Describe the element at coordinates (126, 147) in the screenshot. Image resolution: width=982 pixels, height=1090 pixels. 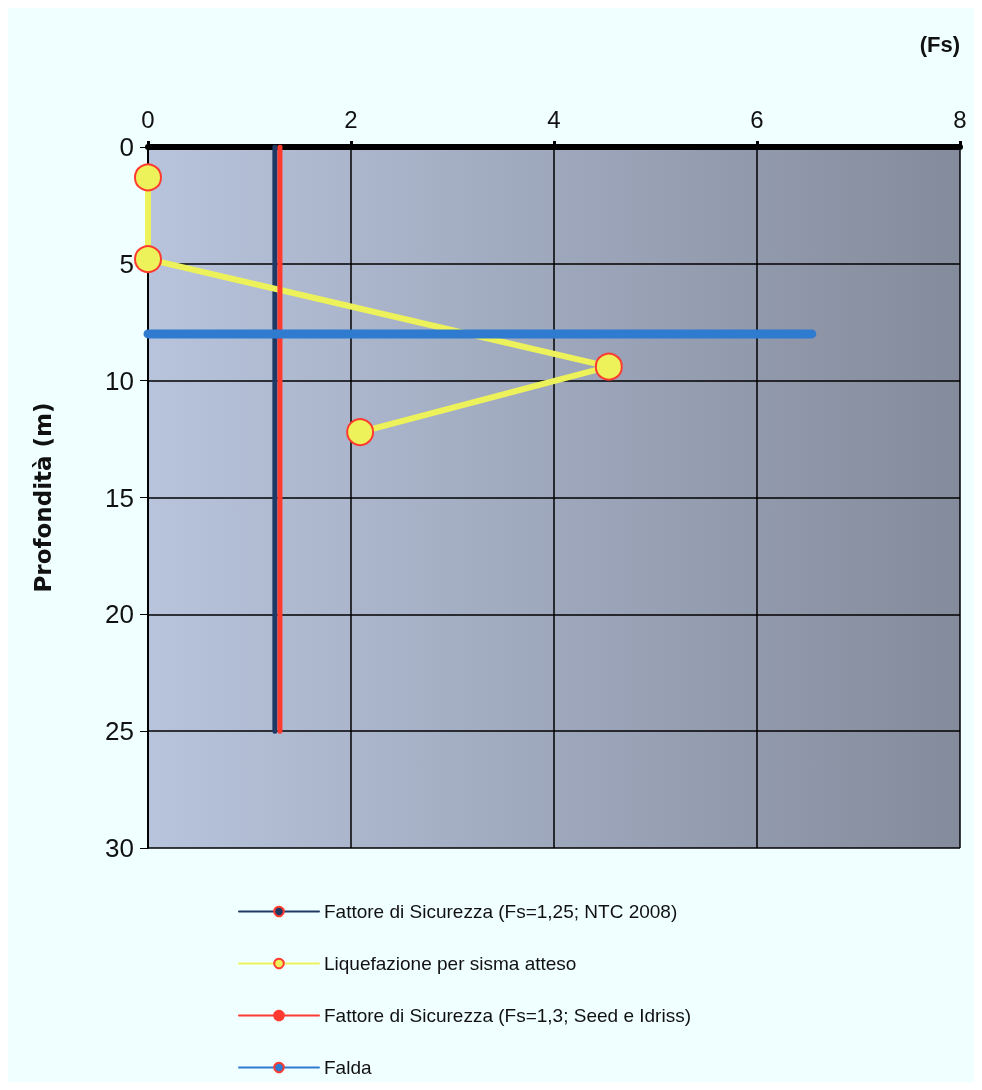
I see `y-tick-label: 0` at that location.